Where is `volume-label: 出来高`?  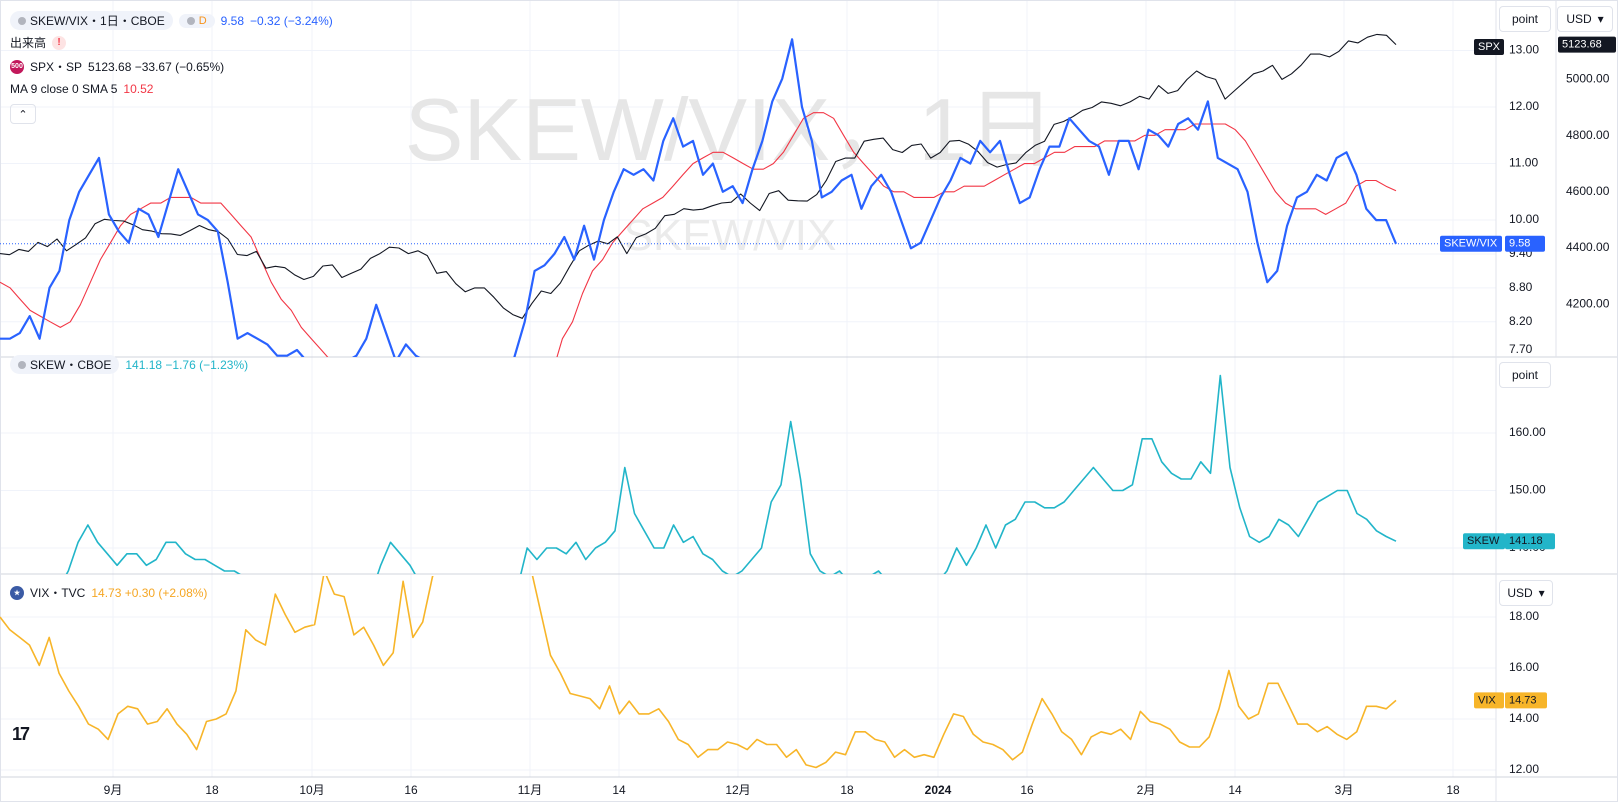 volume-label: 出来高 is located at coordinates (28, 43).